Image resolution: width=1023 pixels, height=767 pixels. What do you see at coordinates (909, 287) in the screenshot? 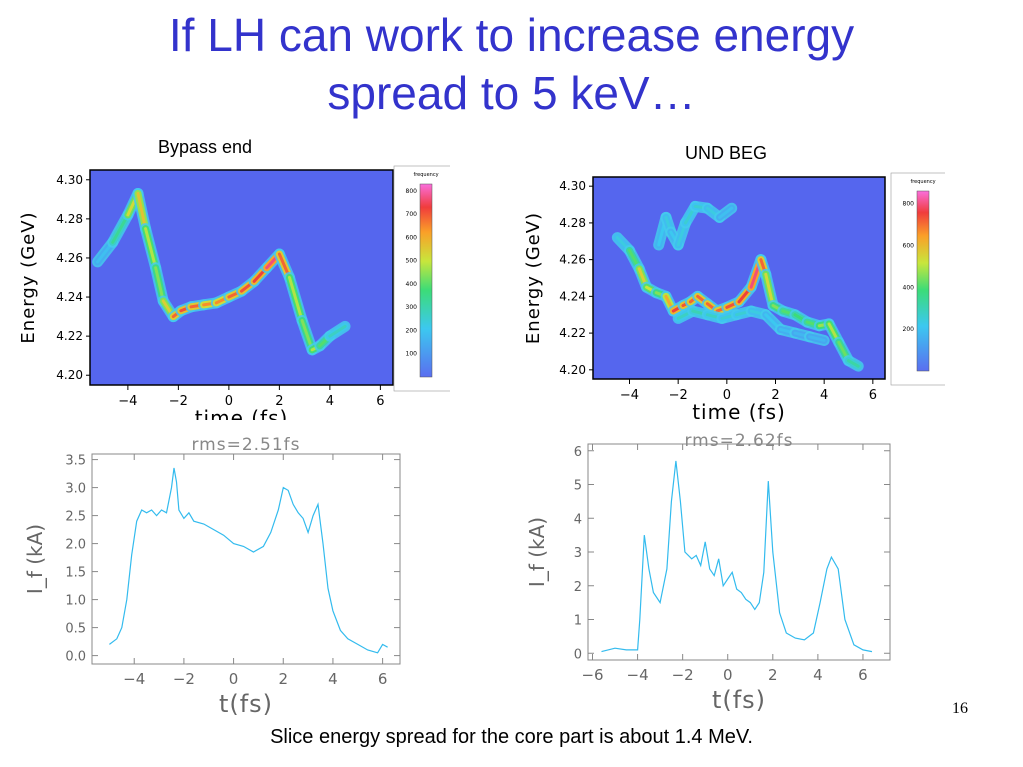
I see `colorbar-tick-label-1: 400` at bounding box center [909, 287].